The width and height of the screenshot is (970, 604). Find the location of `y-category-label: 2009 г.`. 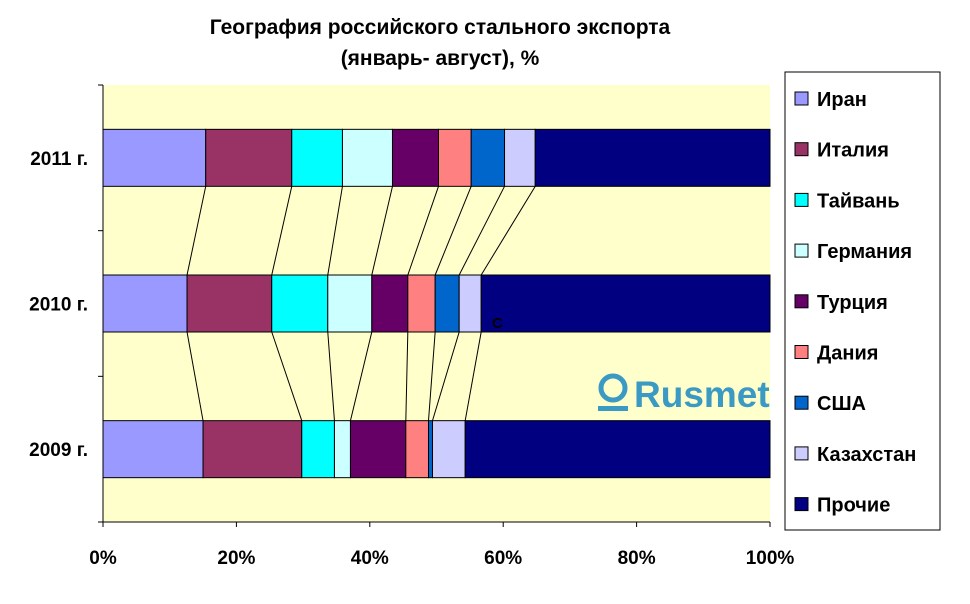

y-category-label: 2009 г. is located at coordinates (58, 450).